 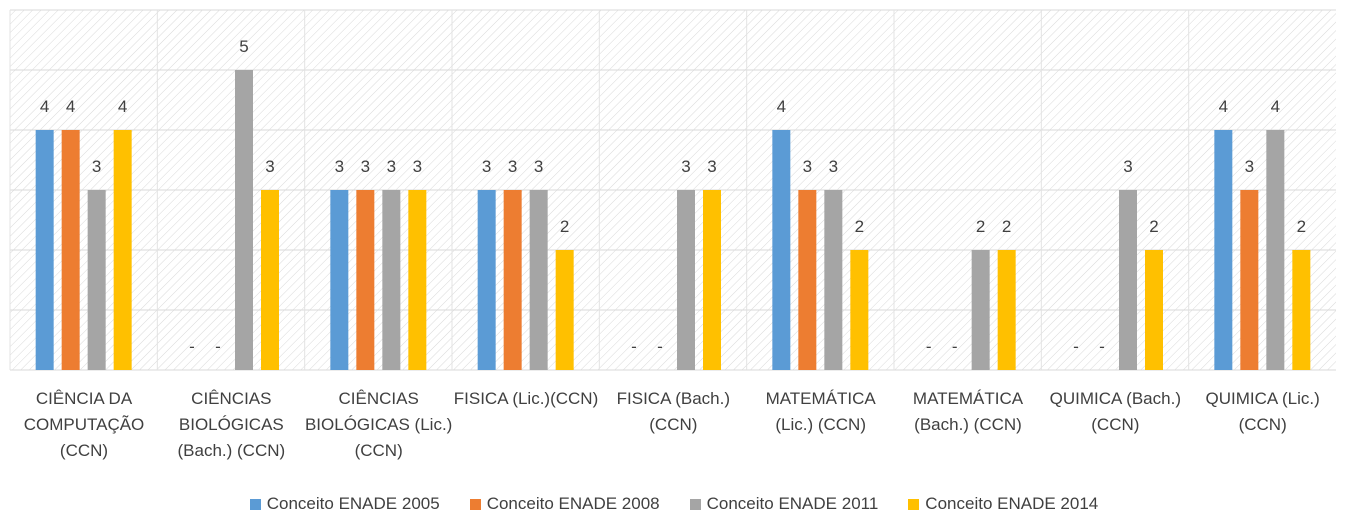 I want to click on x-tick-label: CIÊNCIAS BIOLÓGICAS (Bach.) (CCN), so click(x=231, y=424).